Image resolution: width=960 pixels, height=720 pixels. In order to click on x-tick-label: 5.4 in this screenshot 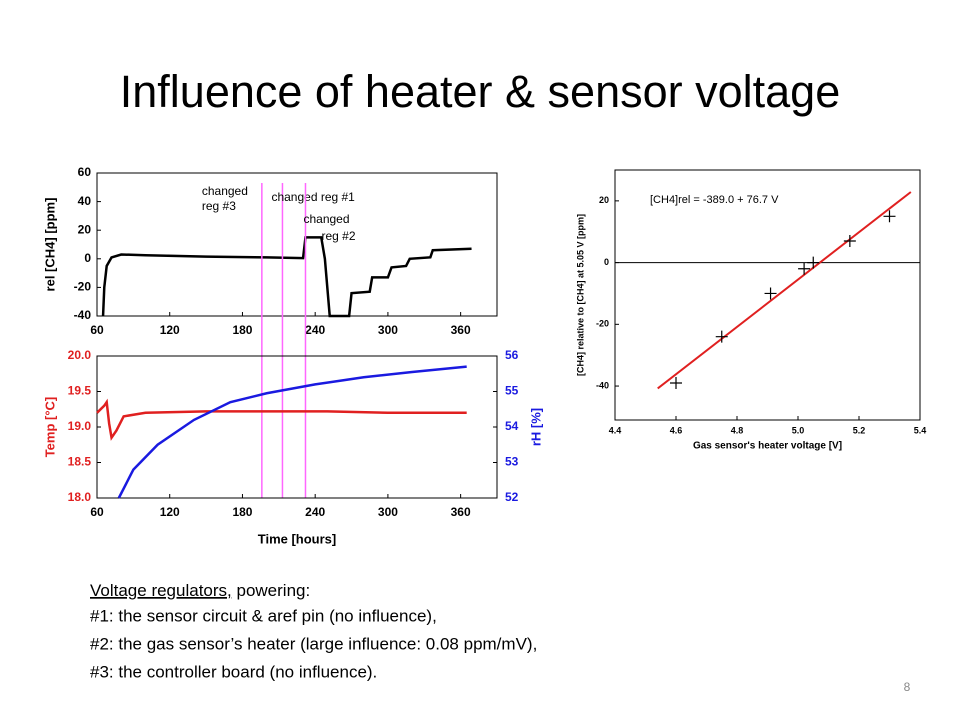, I will do `click(920, 430)`.